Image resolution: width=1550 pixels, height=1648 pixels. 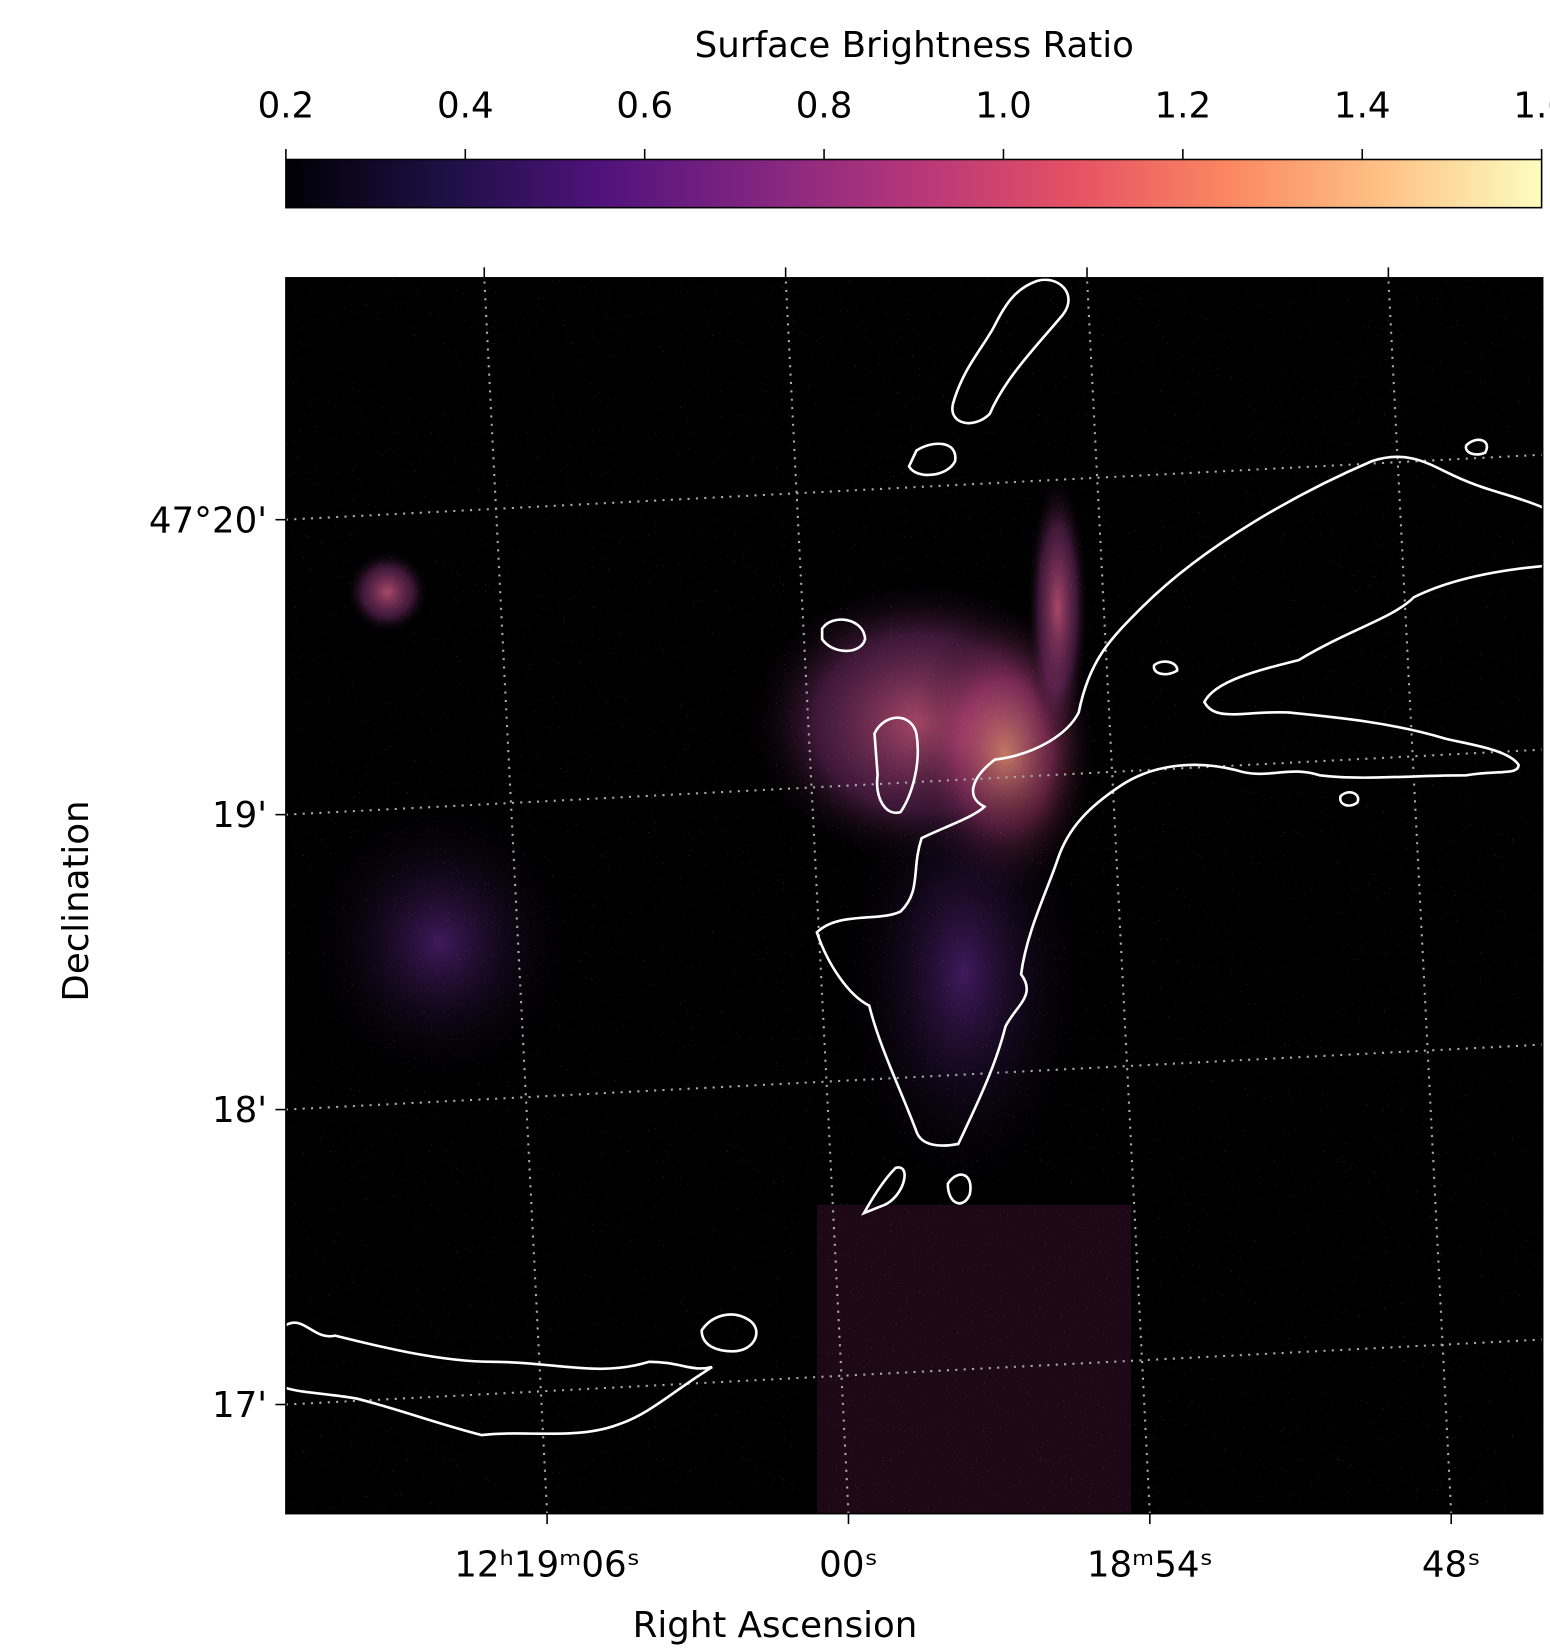 I want to click on x-tick-label: 00ˢ, so click(x=848, y=1564).